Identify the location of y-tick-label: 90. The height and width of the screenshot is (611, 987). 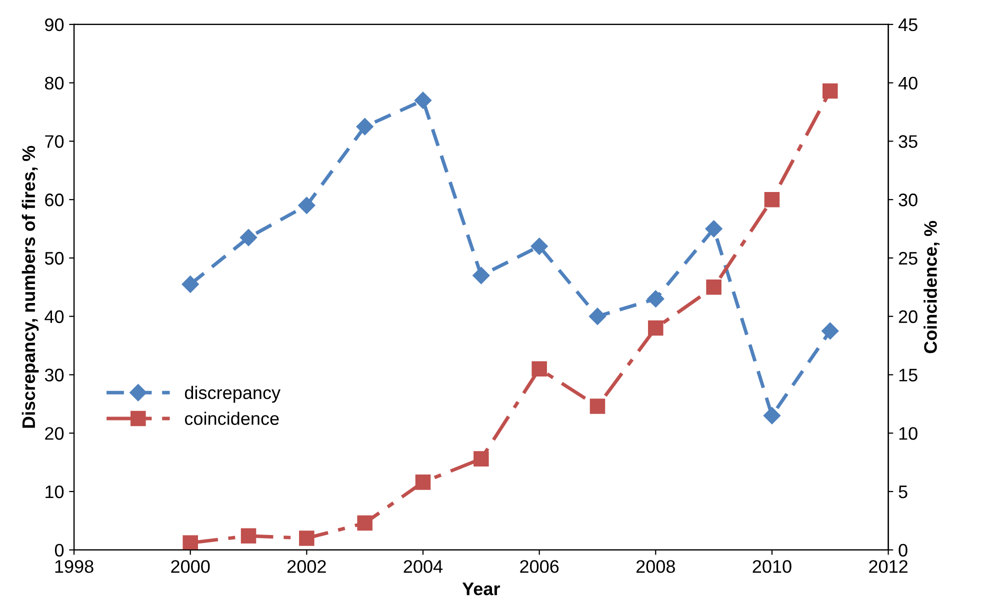
(54, 25).